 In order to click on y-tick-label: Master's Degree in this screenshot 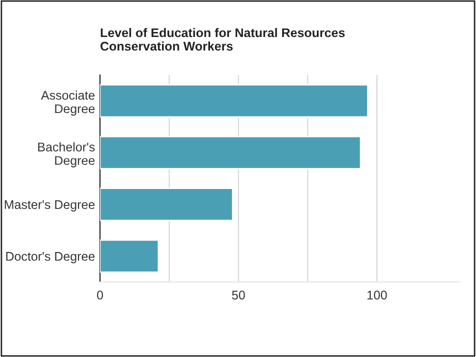, I will do `click(49, 206)`.